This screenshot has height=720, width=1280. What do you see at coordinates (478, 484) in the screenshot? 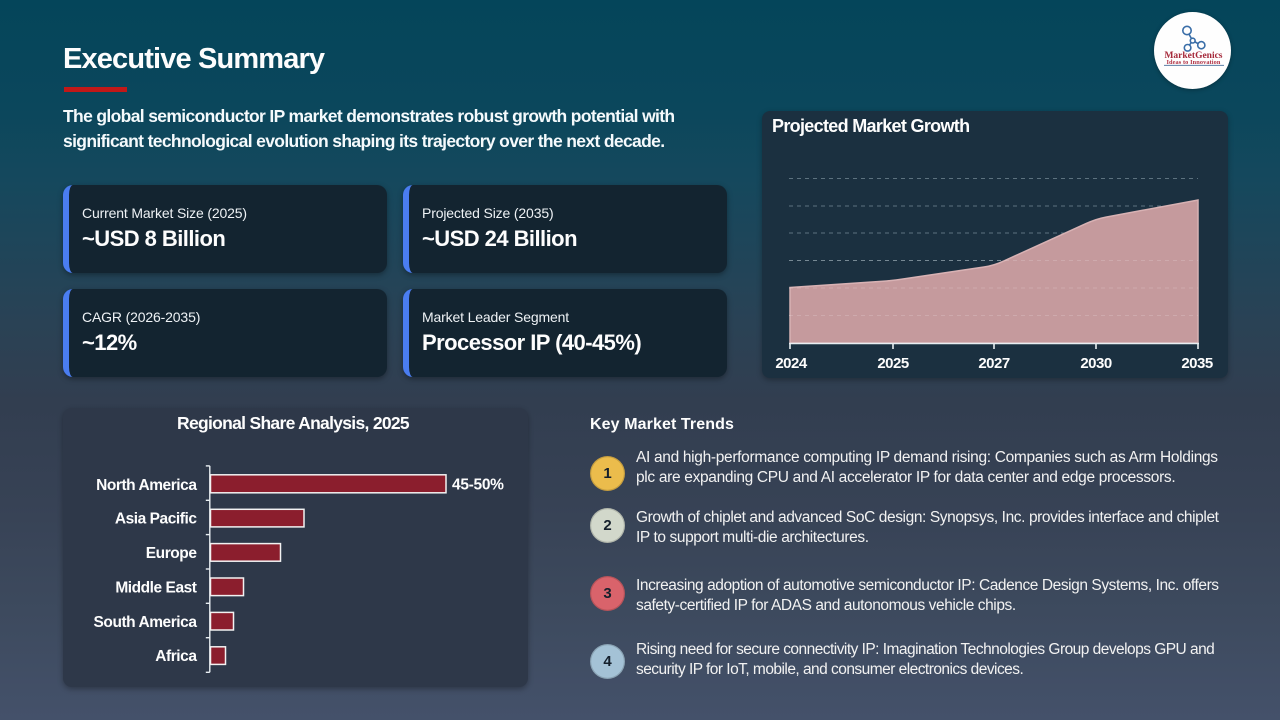
I see `svg-text: 45-50%` at bounding box center [478, 484].